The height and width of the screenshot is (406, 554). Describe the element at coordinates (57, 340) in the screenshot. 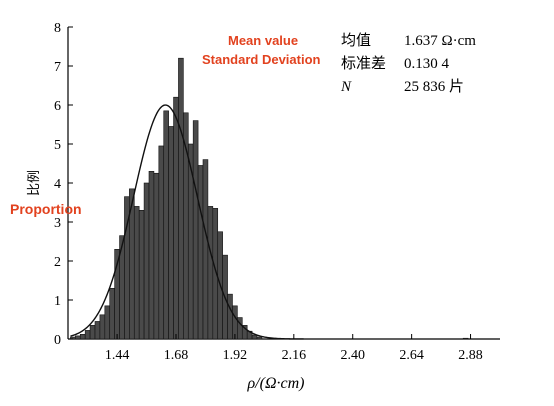

I see `y-tick-label: 0` at that location.